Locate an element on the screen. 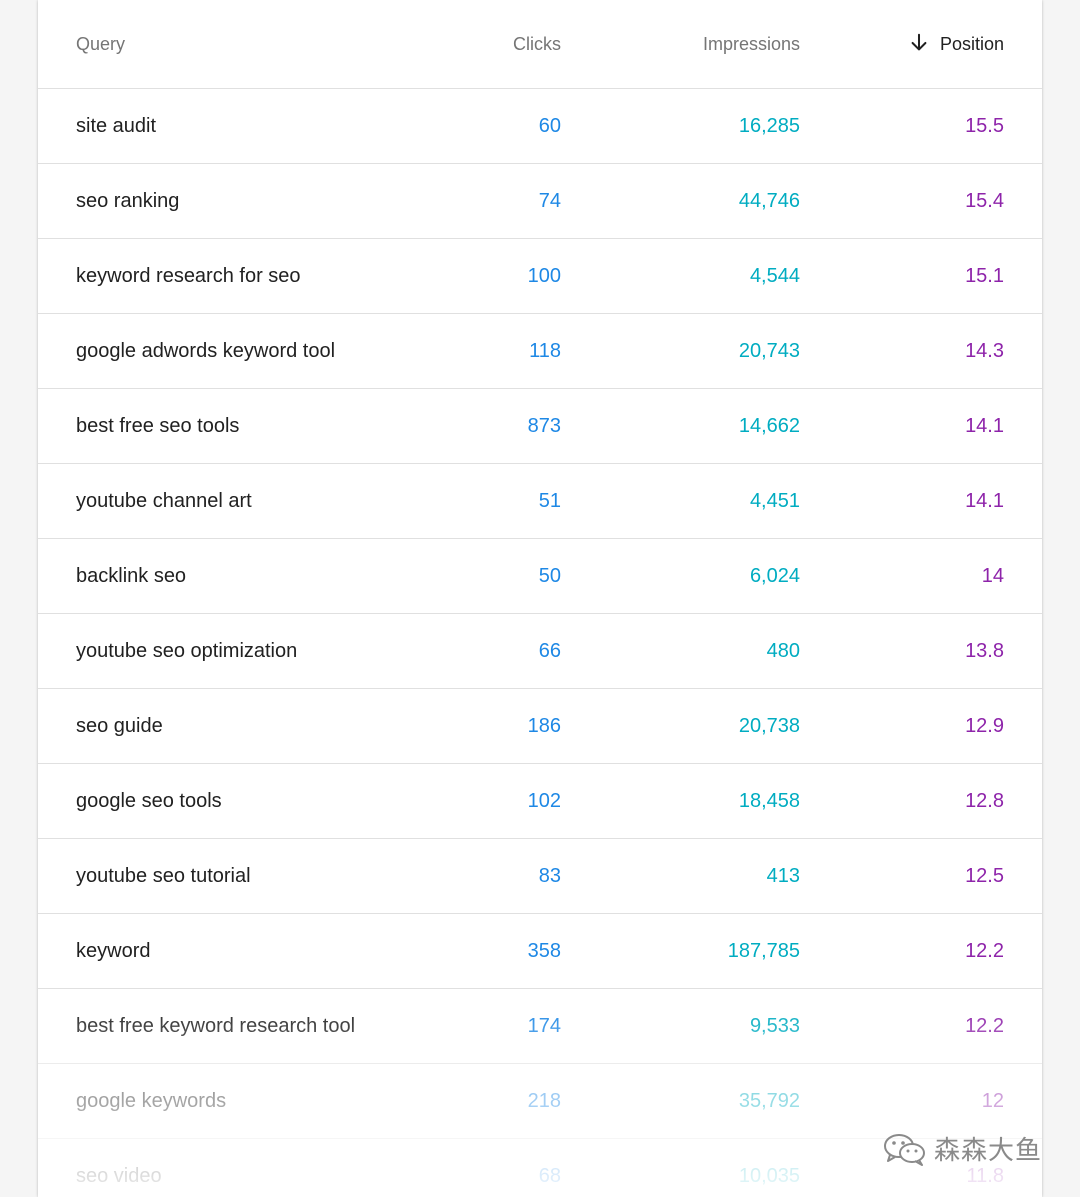 This screenshot has height=1197, width=1080. cell-position: 15.5 is located at coordinates (984, 125).